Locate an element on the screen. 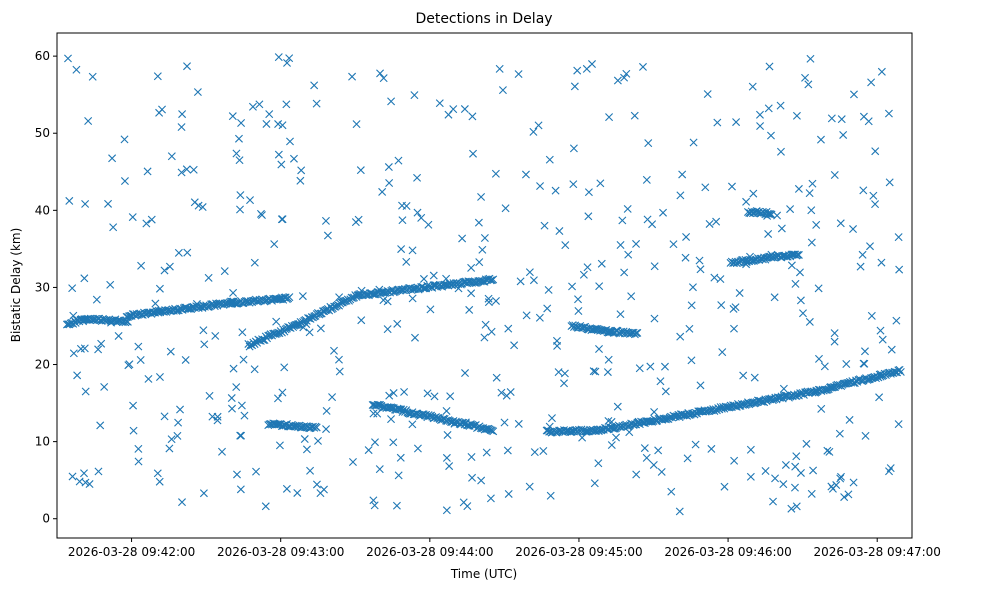  y-tick-label: 20 is located at coordinates (42, 365).